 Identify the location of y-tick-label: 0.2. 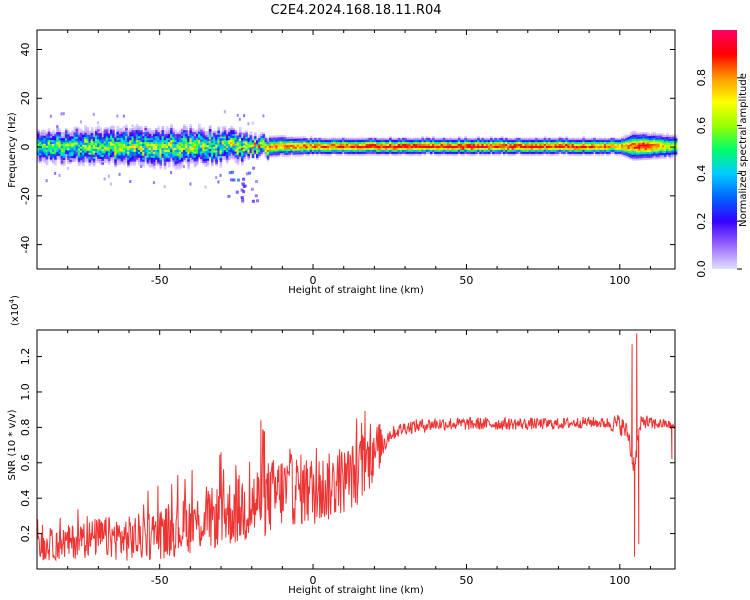
(25, 534).